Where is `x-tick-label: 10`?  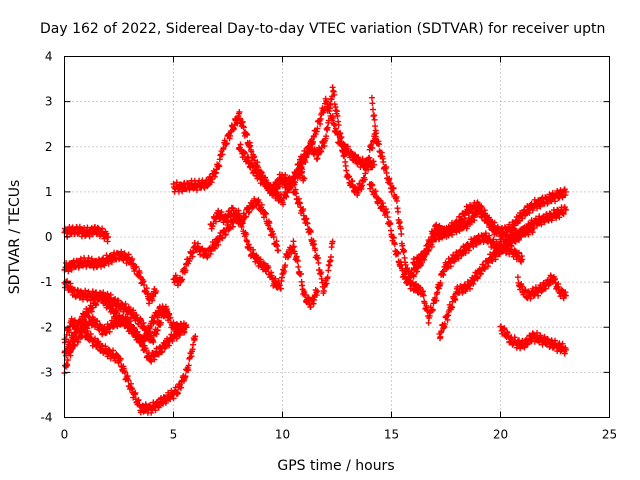 x-tick-label: 10 is located at coordinates (282, 435).